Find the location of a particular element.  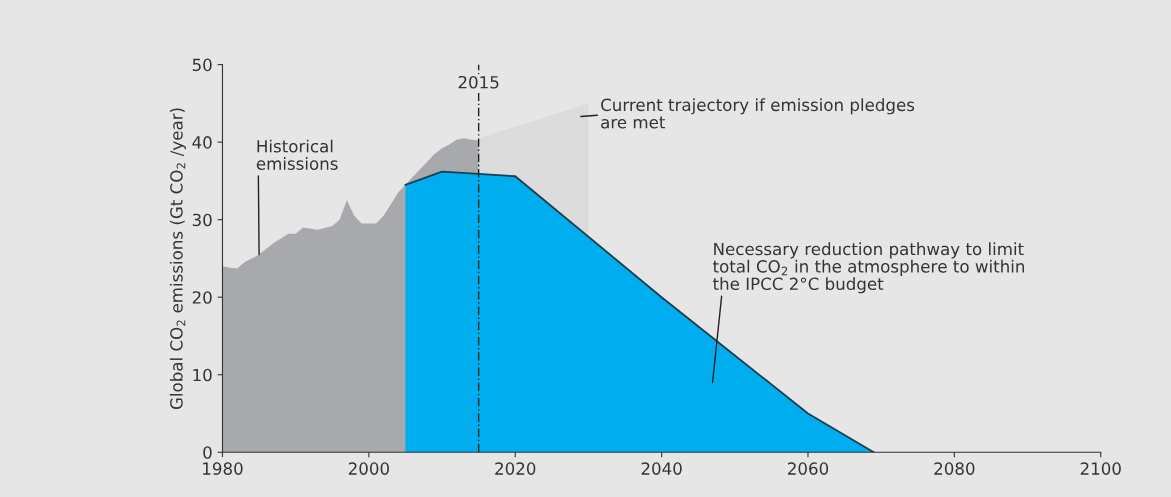

x-tick-label: 2020 is located at coordinates (515, 468).